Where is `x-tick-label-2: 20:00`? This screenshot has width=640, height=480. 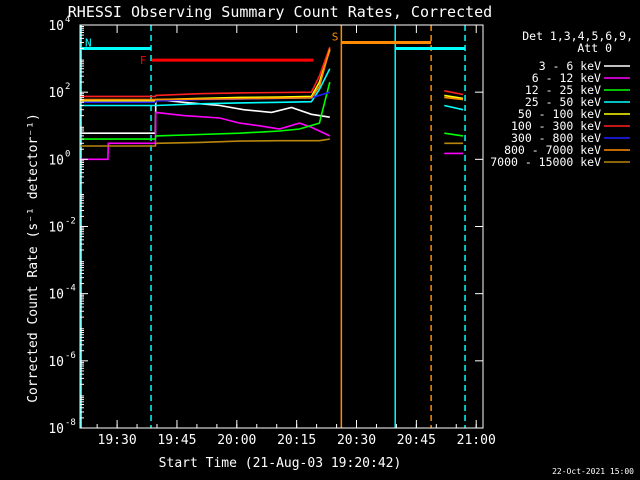
x-tick-label-2: 20:00 is located at coordinates (236, 440).